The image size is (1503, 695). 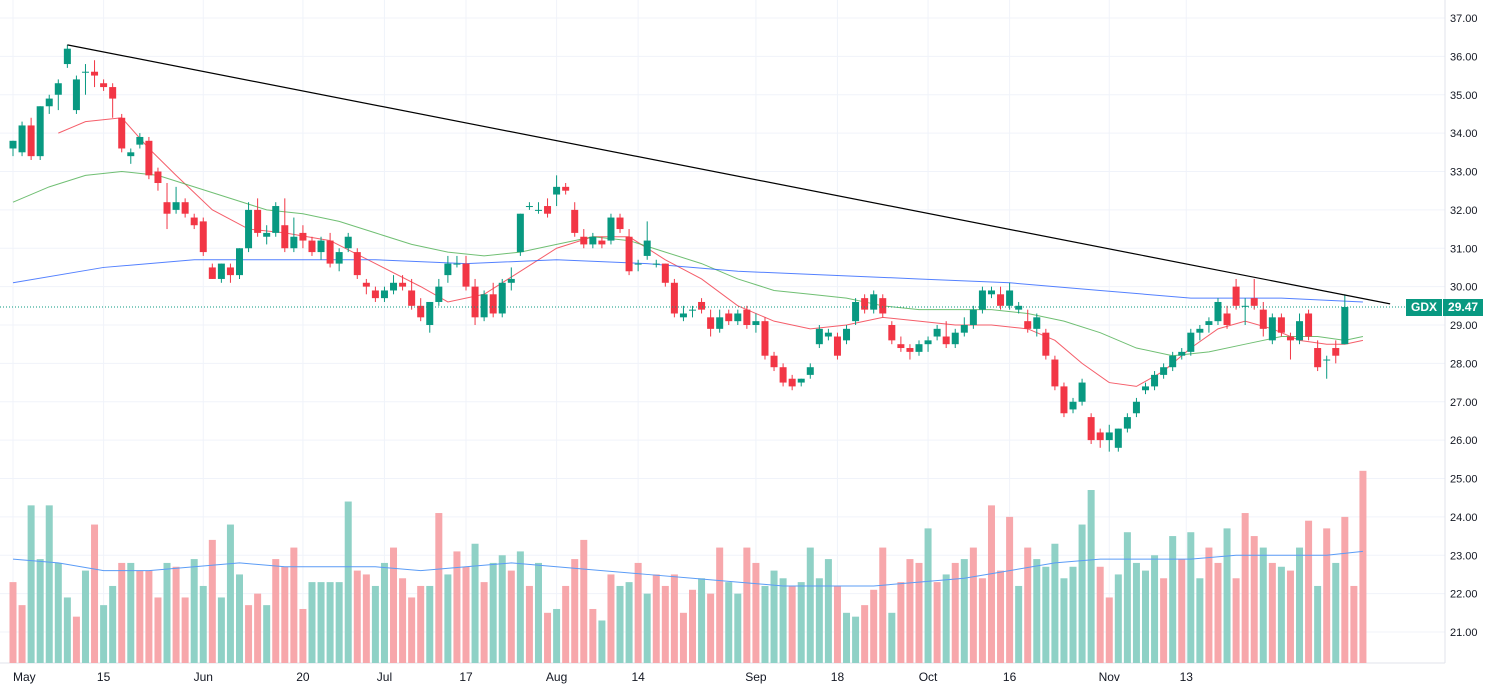 What do you see at coordinates (303, 677) in the screenshot?
I see `time-tick-label: 20` at bounding box center [303, 677].